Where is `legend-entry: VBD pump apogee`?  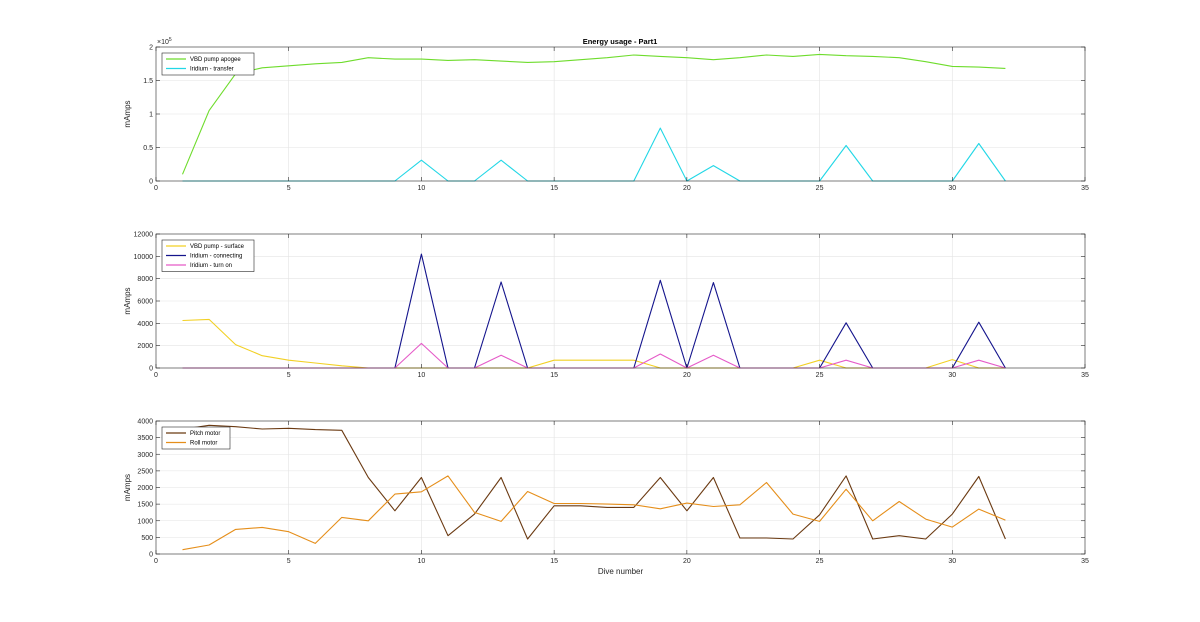 legend-entry: VBD pump apogee is located at coordinates (215, 60).